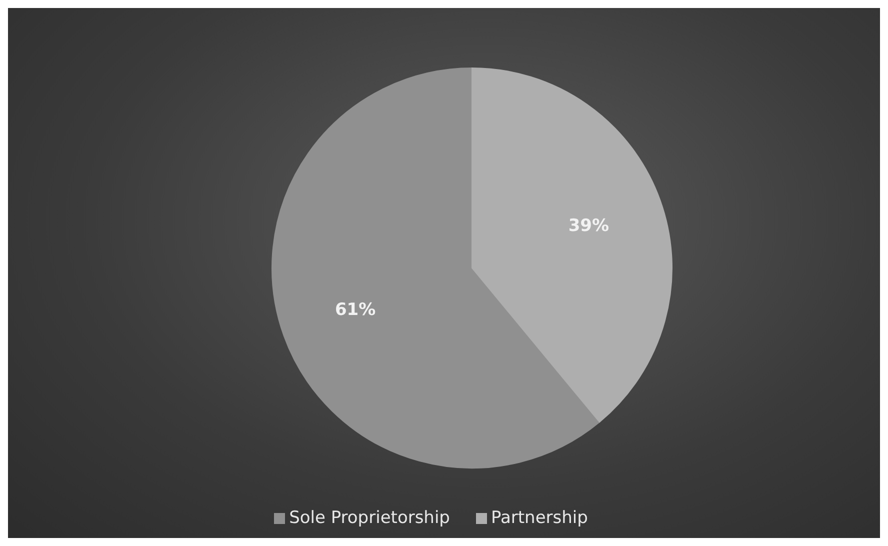 This screenshot has height=546, width=888. What do you see at coordinates (369, 518) in the screenshot?
I see `legend-label: Sole Proprietorship` at bounding box center [369, 518].